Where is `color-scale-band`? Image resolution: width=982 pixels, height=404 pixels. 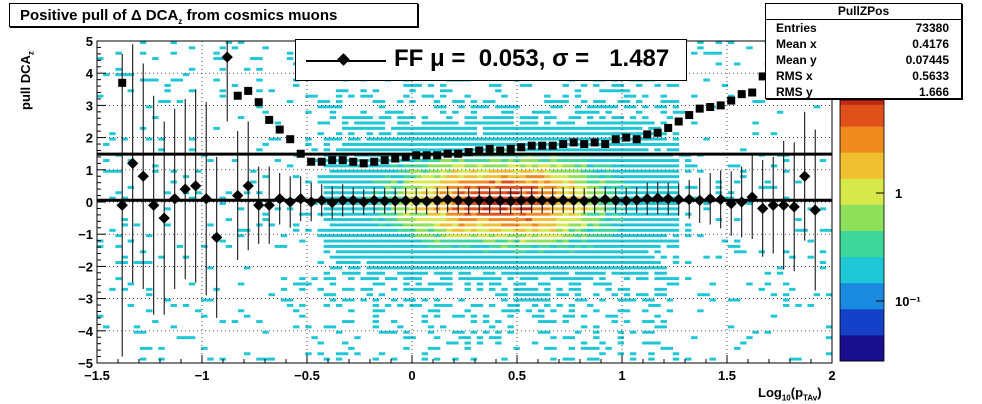
color-scale-band is located at coordinates (862, 155).